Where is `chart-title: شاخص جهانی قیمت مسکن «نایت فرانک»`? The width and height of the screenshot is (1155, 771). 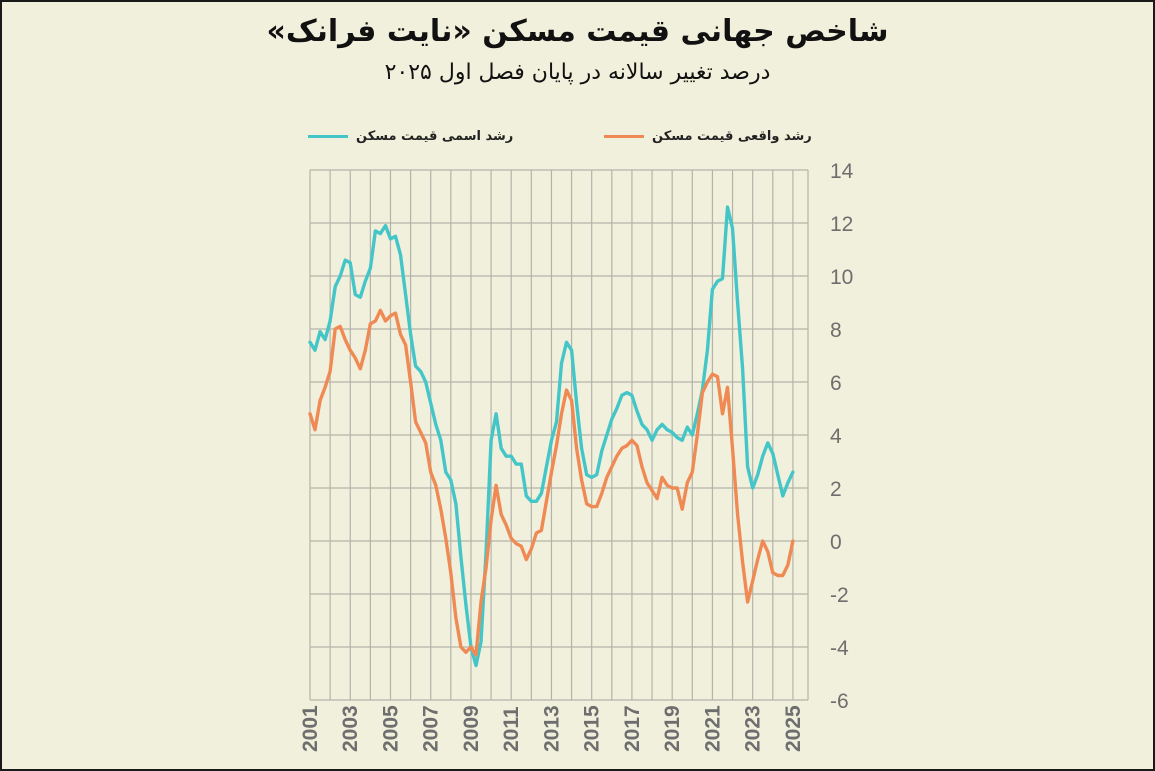 chart-title: شاخص جهانی قیمت مسکن «نایت فرانک» is located at coordinates (577, 31).